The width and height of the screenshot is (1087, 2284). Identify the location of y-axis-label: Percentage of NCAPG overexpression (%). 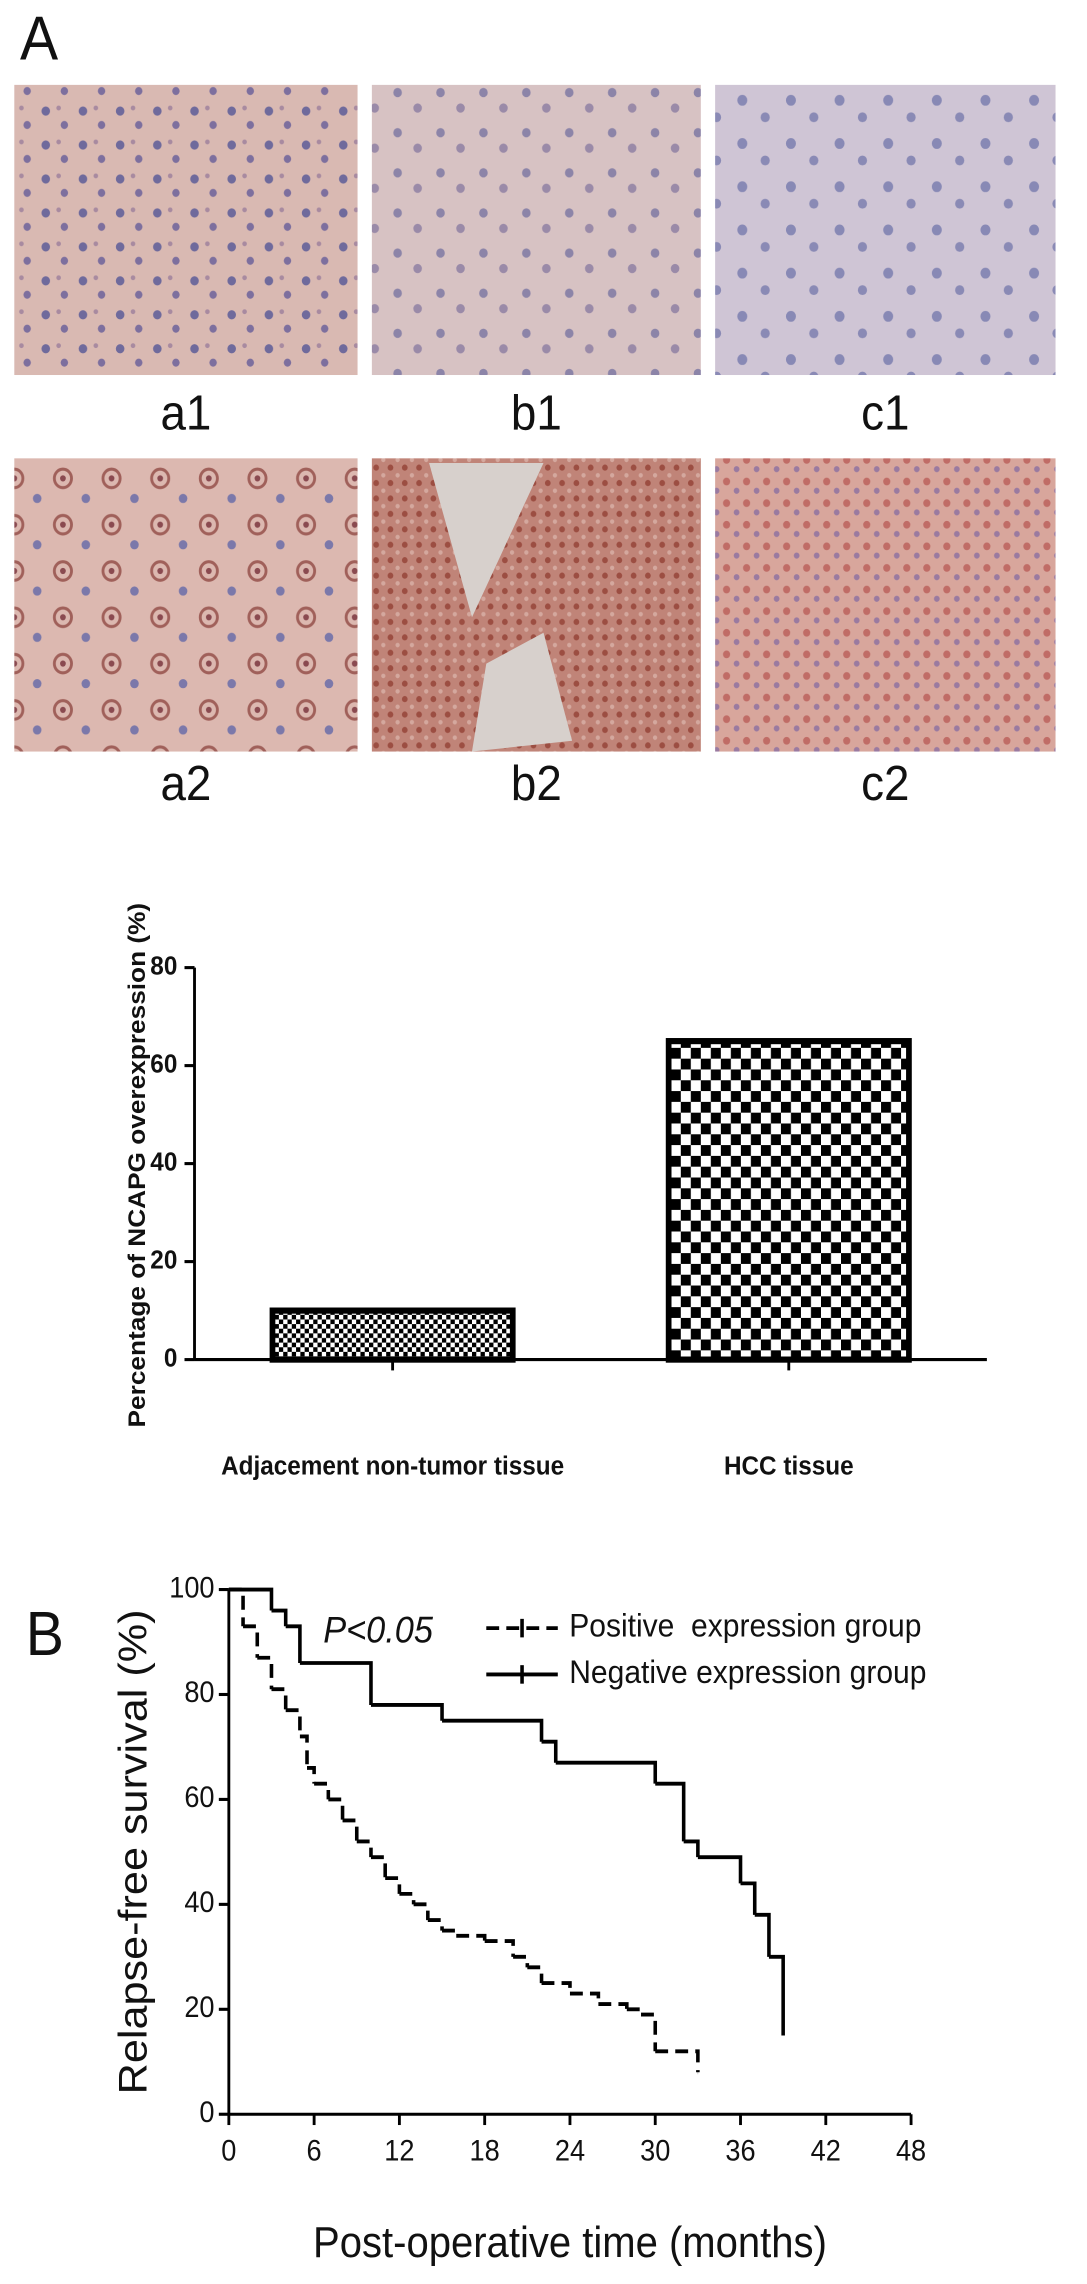
(137, 1165).